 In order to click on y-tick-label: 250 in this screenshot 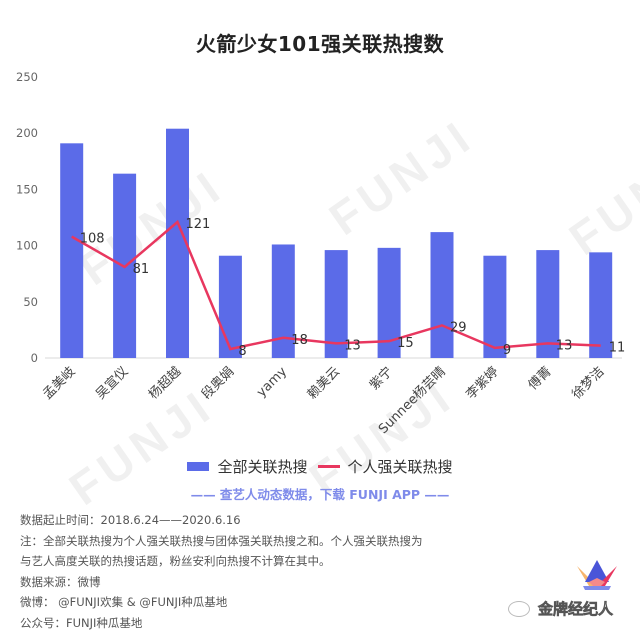, I will do `click(27, 77)`.